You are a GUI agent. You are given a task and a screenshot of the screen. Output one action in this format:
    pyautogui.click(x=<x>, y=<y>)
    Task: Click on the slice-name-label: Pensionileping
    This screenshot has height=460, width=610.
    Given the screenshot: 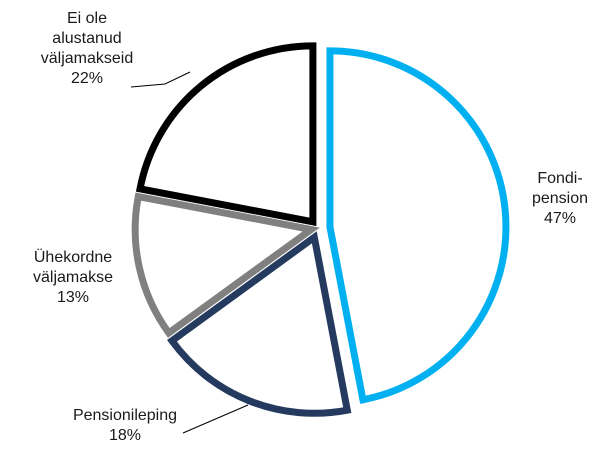 What is the action you would take?
    pyautogui.click(x=125, y=415)
    